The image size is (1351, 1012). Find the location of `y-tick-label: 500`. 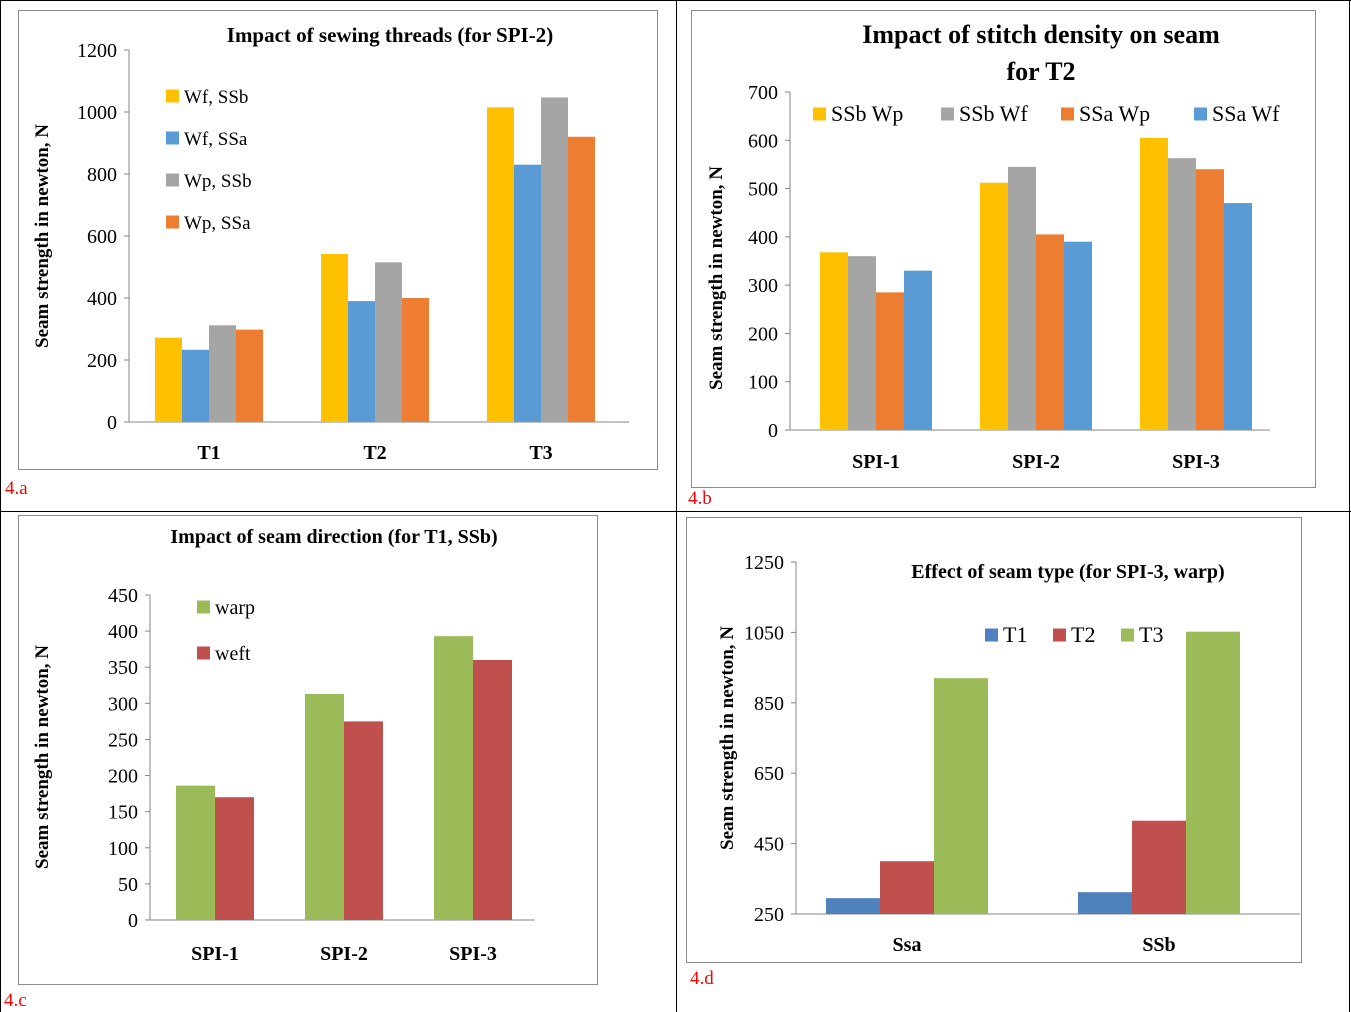

y-tick-label: 500 is located at coordinates (763, 190).